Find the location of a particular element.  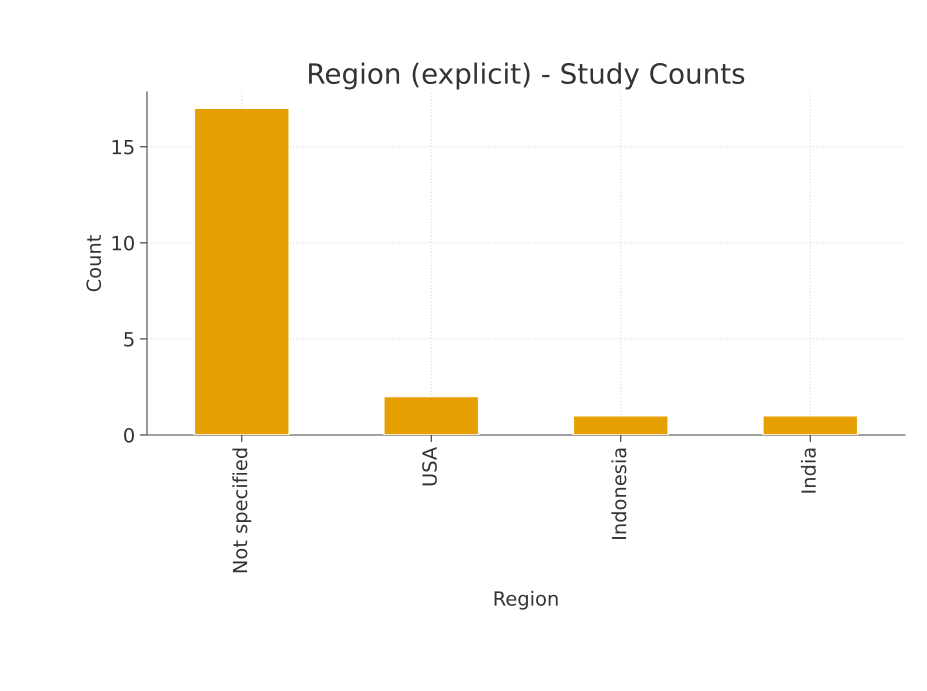

x-tick-label: Not specified is located at coordinates (242, 510).